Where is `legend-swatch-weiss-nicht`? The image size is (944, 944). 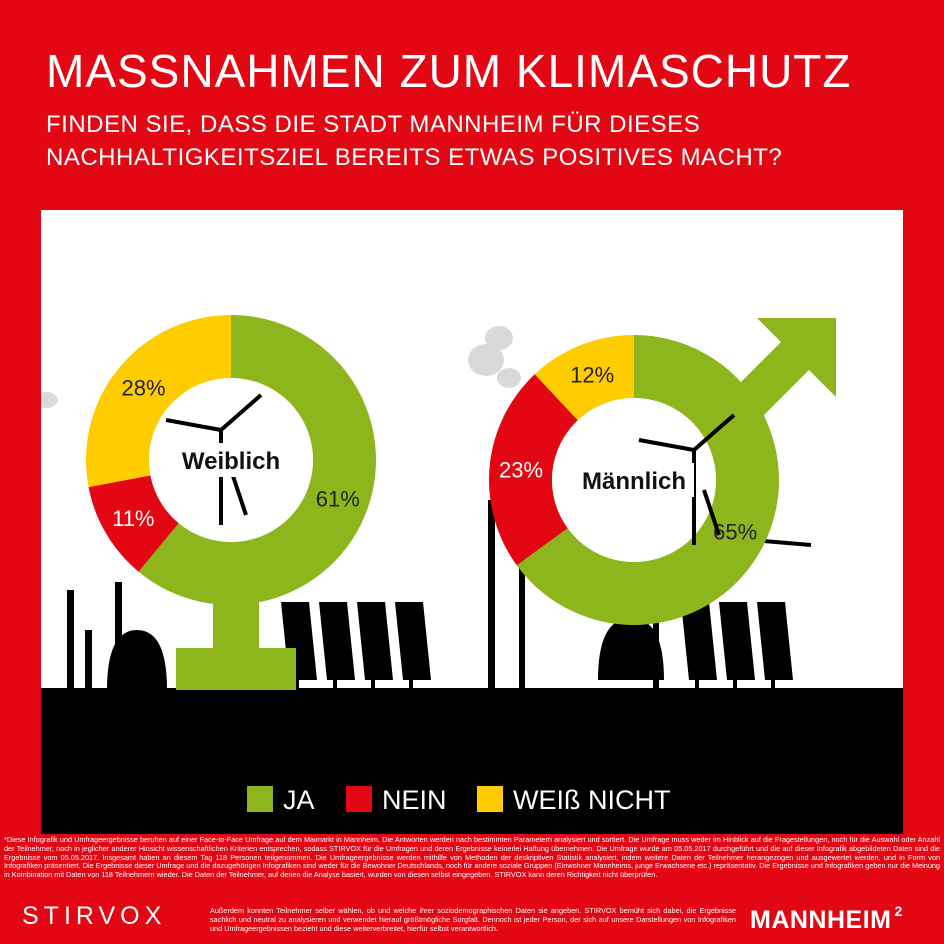
legend-swatch-weiss-nicht is located at coordinates (490, 799).